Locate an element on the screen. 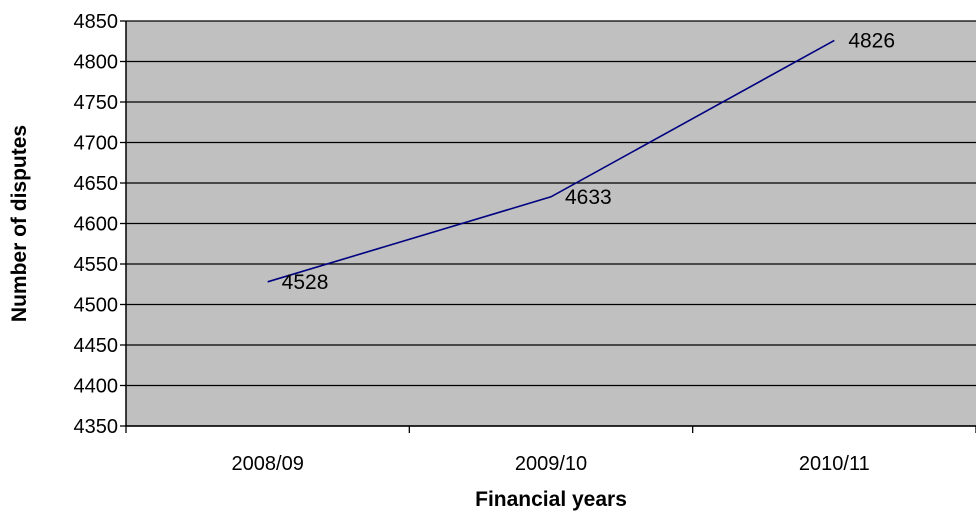 This screenshot has height=515, width=976. y-tick-label: 4450 is located at coordinates (96, 346).